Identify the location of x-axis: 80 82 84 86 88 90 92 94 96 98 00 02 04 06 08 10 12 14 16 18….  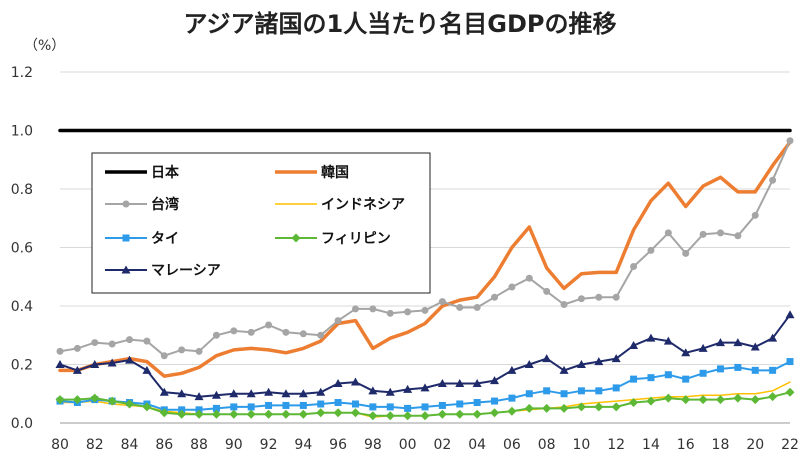
(425, 445).